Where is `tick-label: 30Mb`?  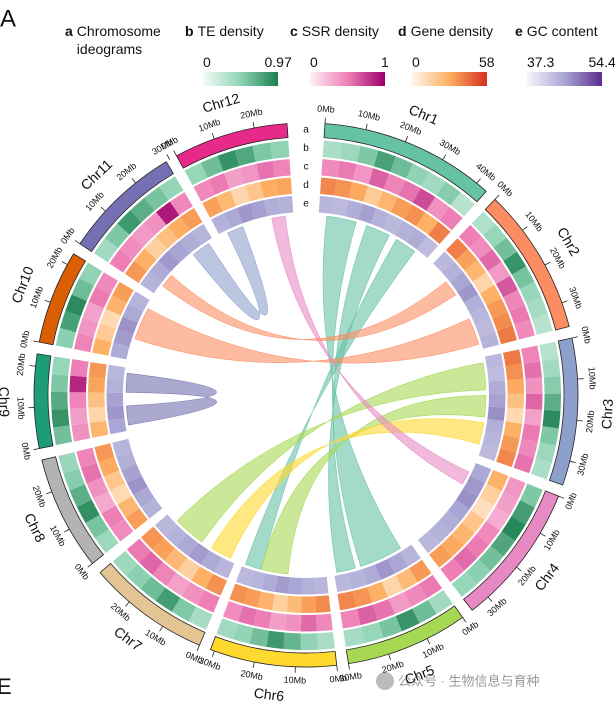
tick-label: 30Mb is located at coordinates (351, 676).